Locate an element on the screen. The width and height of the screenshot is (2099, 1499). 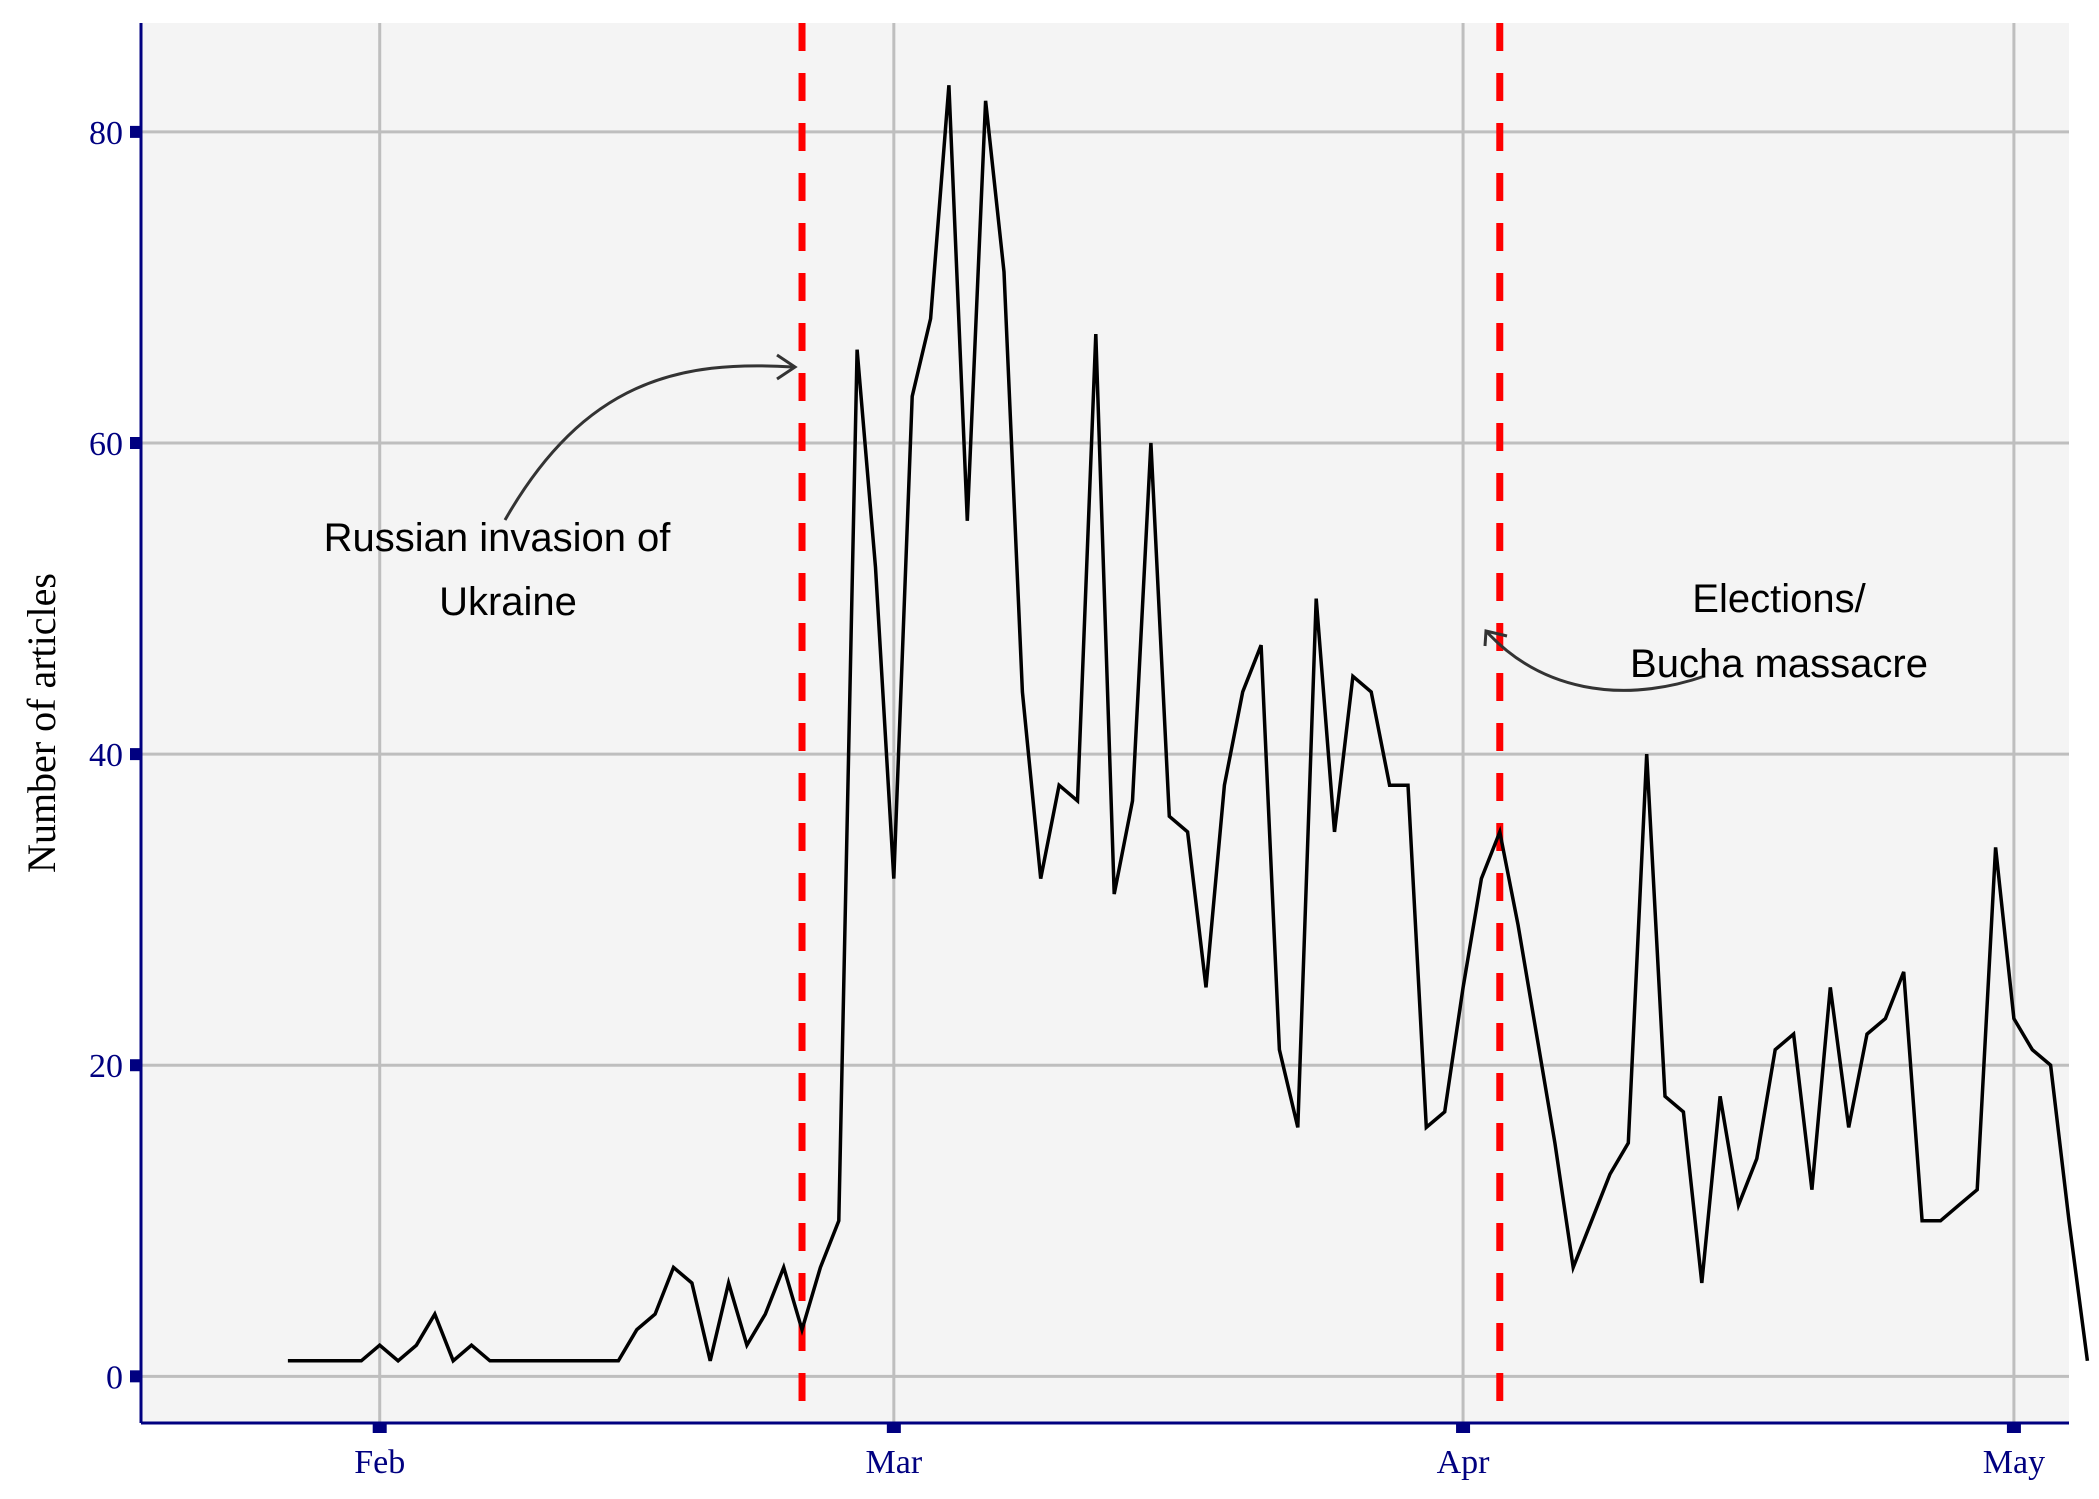
arrowhead-invasion-icon is located at coordinates (787, 367).